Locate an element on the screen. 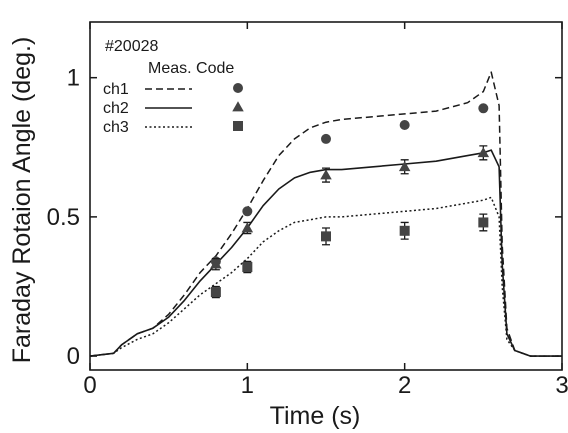 This screenshot has height=433, width=568. x-axis-label: Time (s) is located at coordinates (315, 416).